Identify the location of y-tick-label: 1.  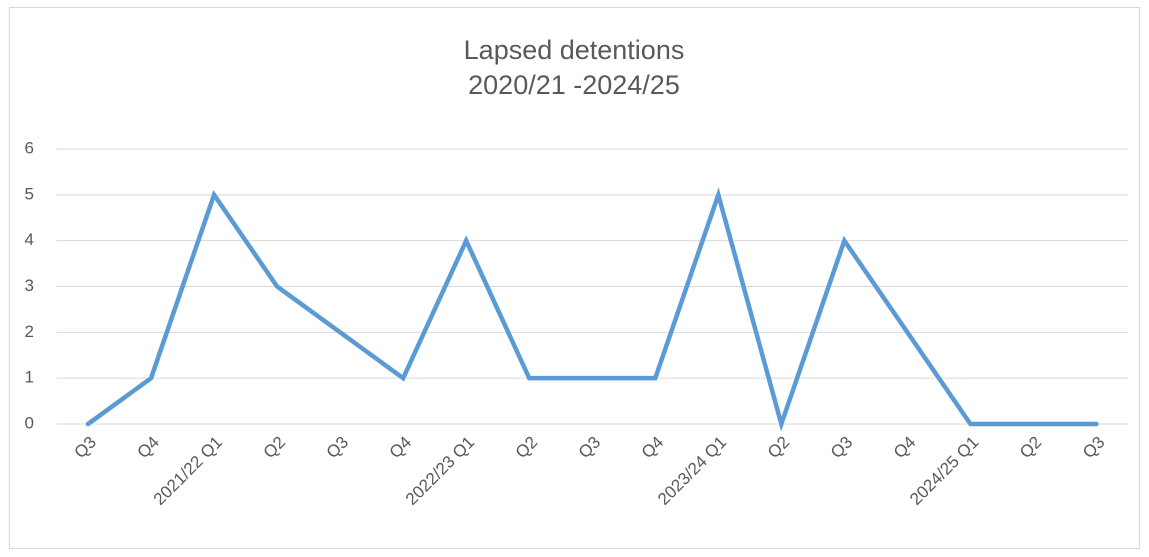
(29, 377).